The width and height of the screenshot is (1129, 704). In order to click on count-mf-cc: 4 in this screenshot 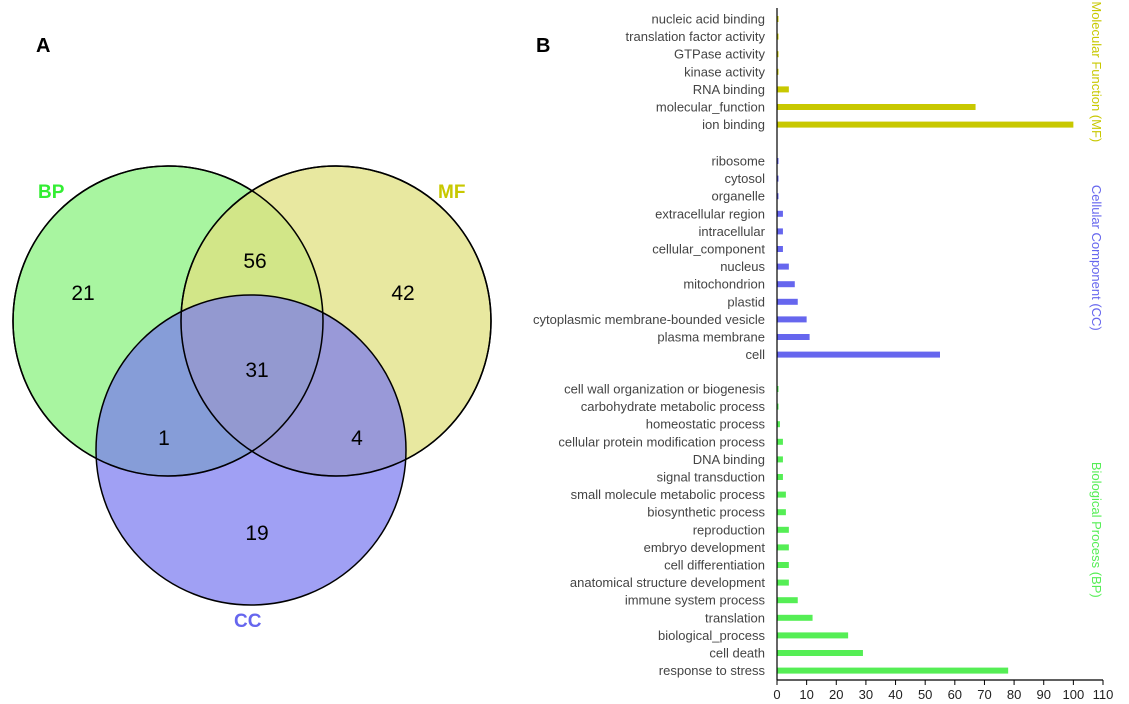, I will do `click(357, 438)`.